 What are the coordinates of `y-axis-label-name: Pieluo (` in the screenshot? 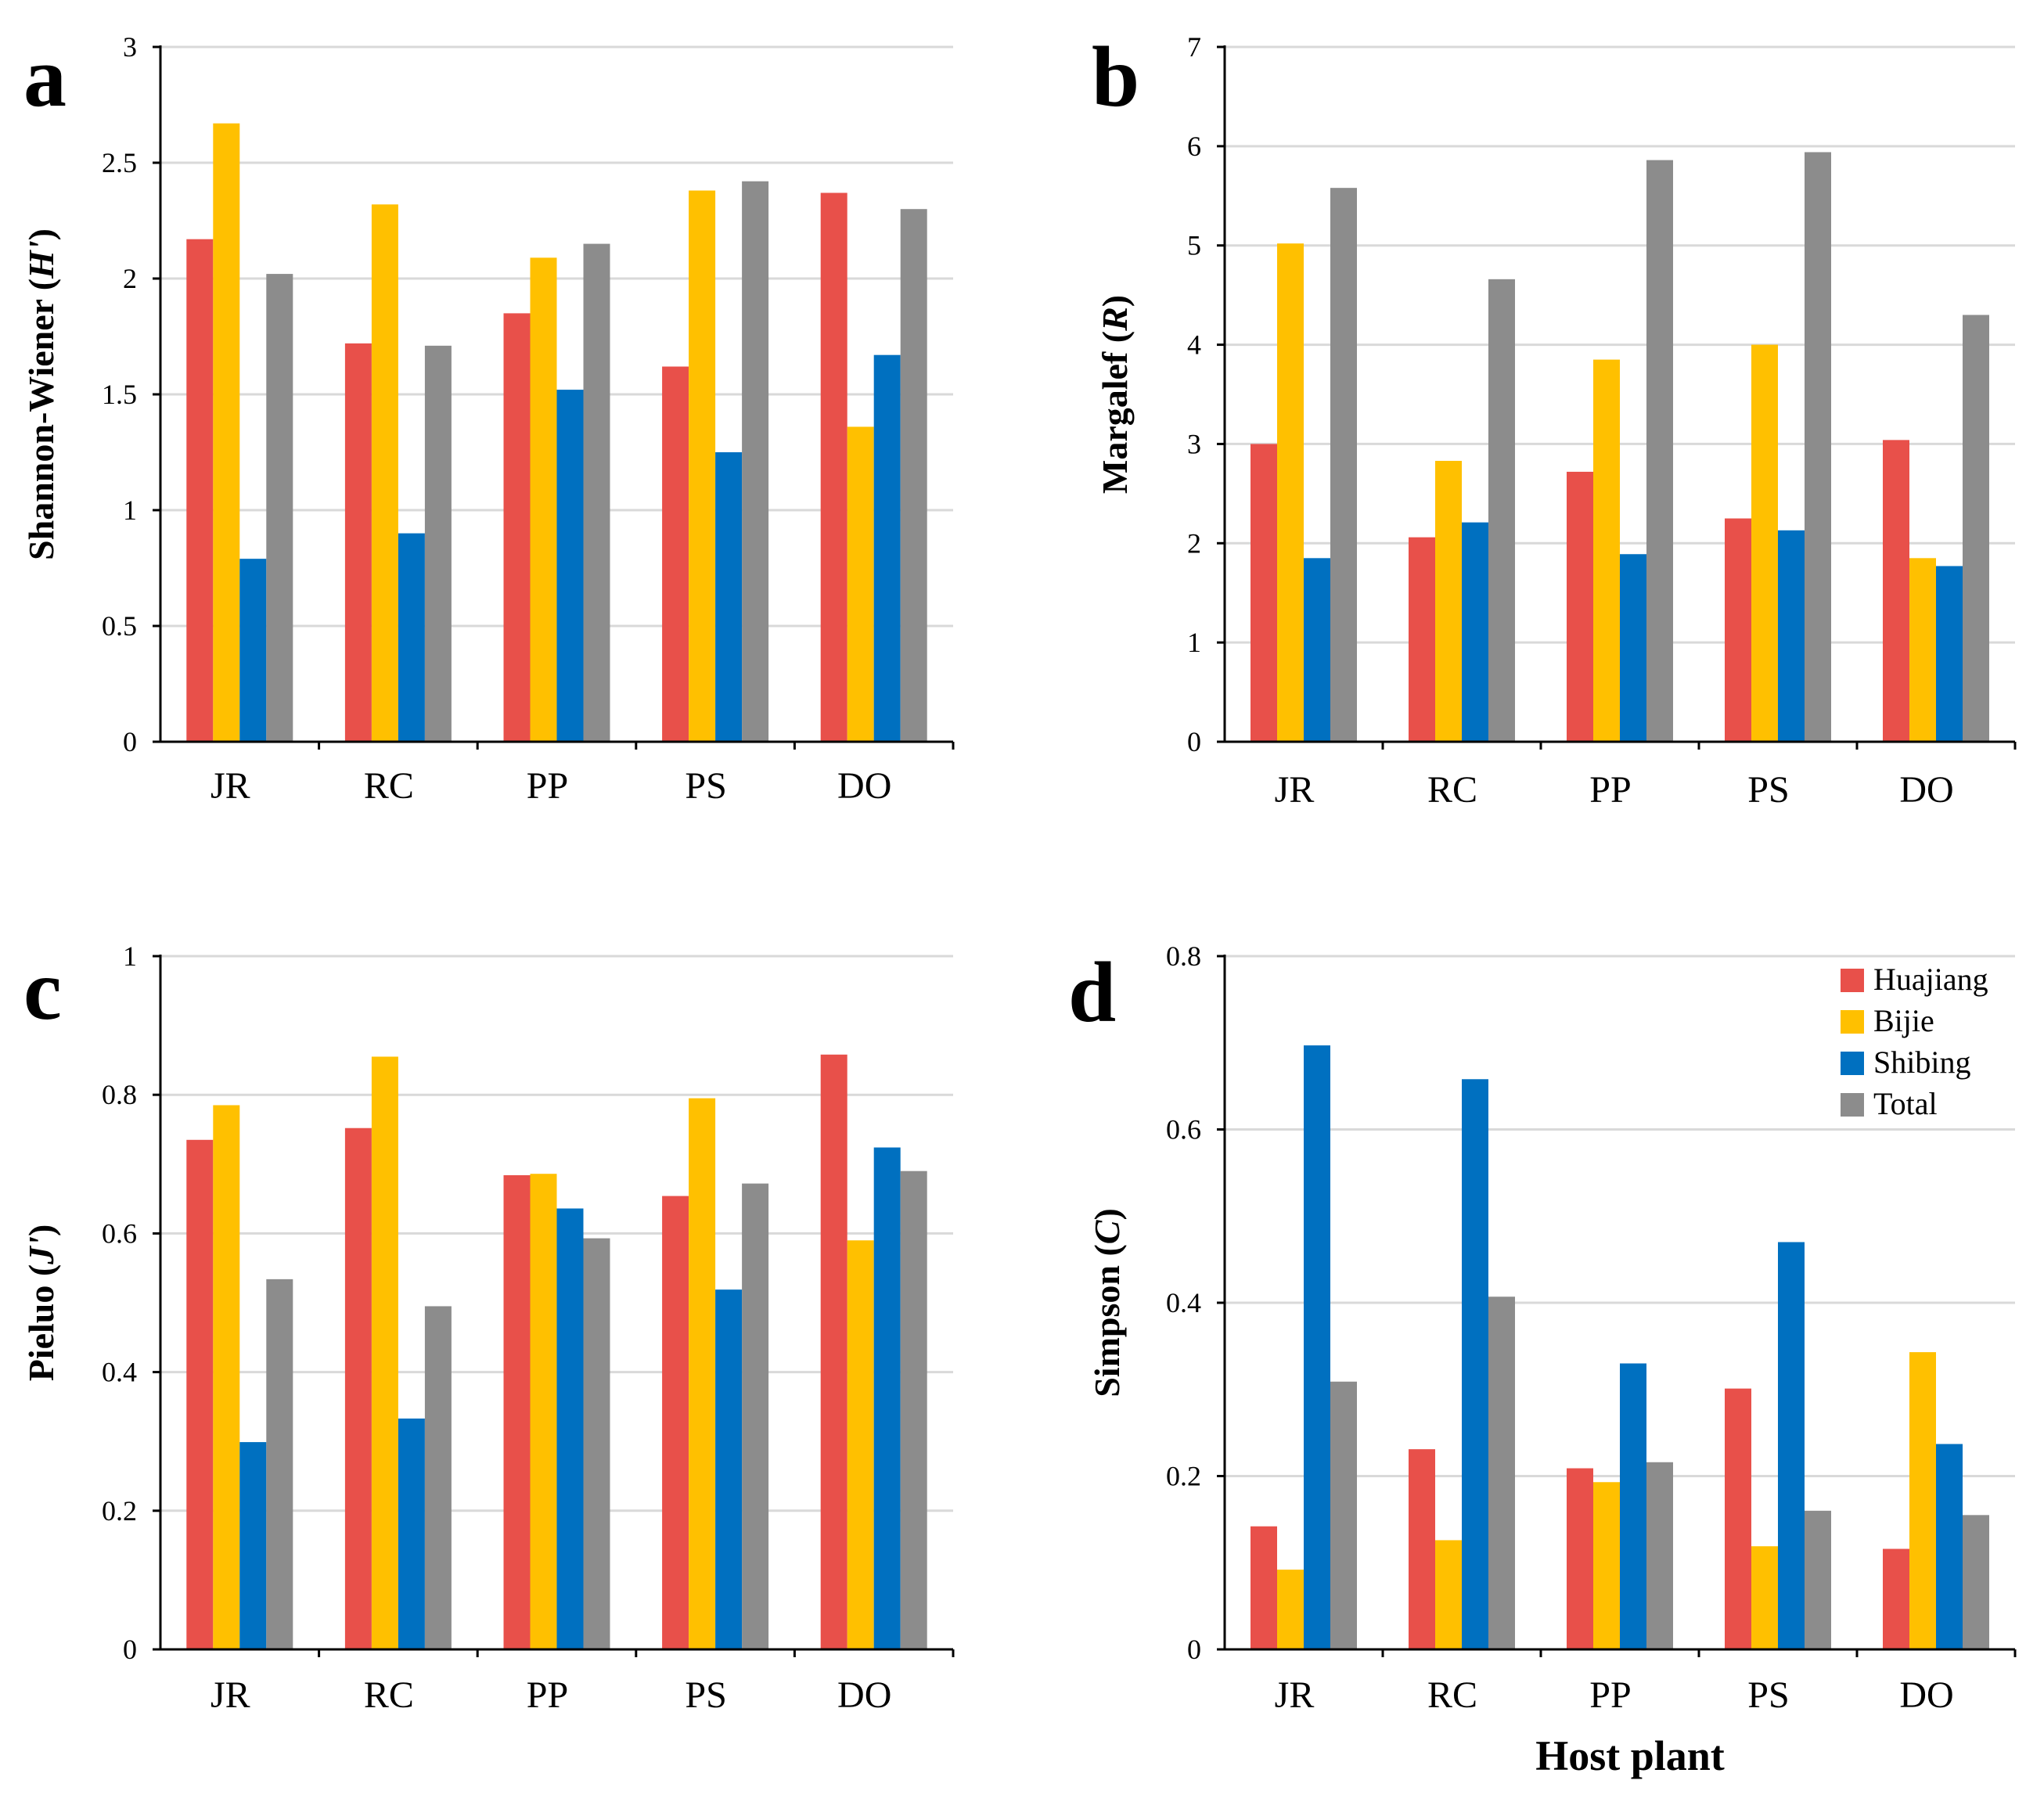 It's located at (41, 1322).